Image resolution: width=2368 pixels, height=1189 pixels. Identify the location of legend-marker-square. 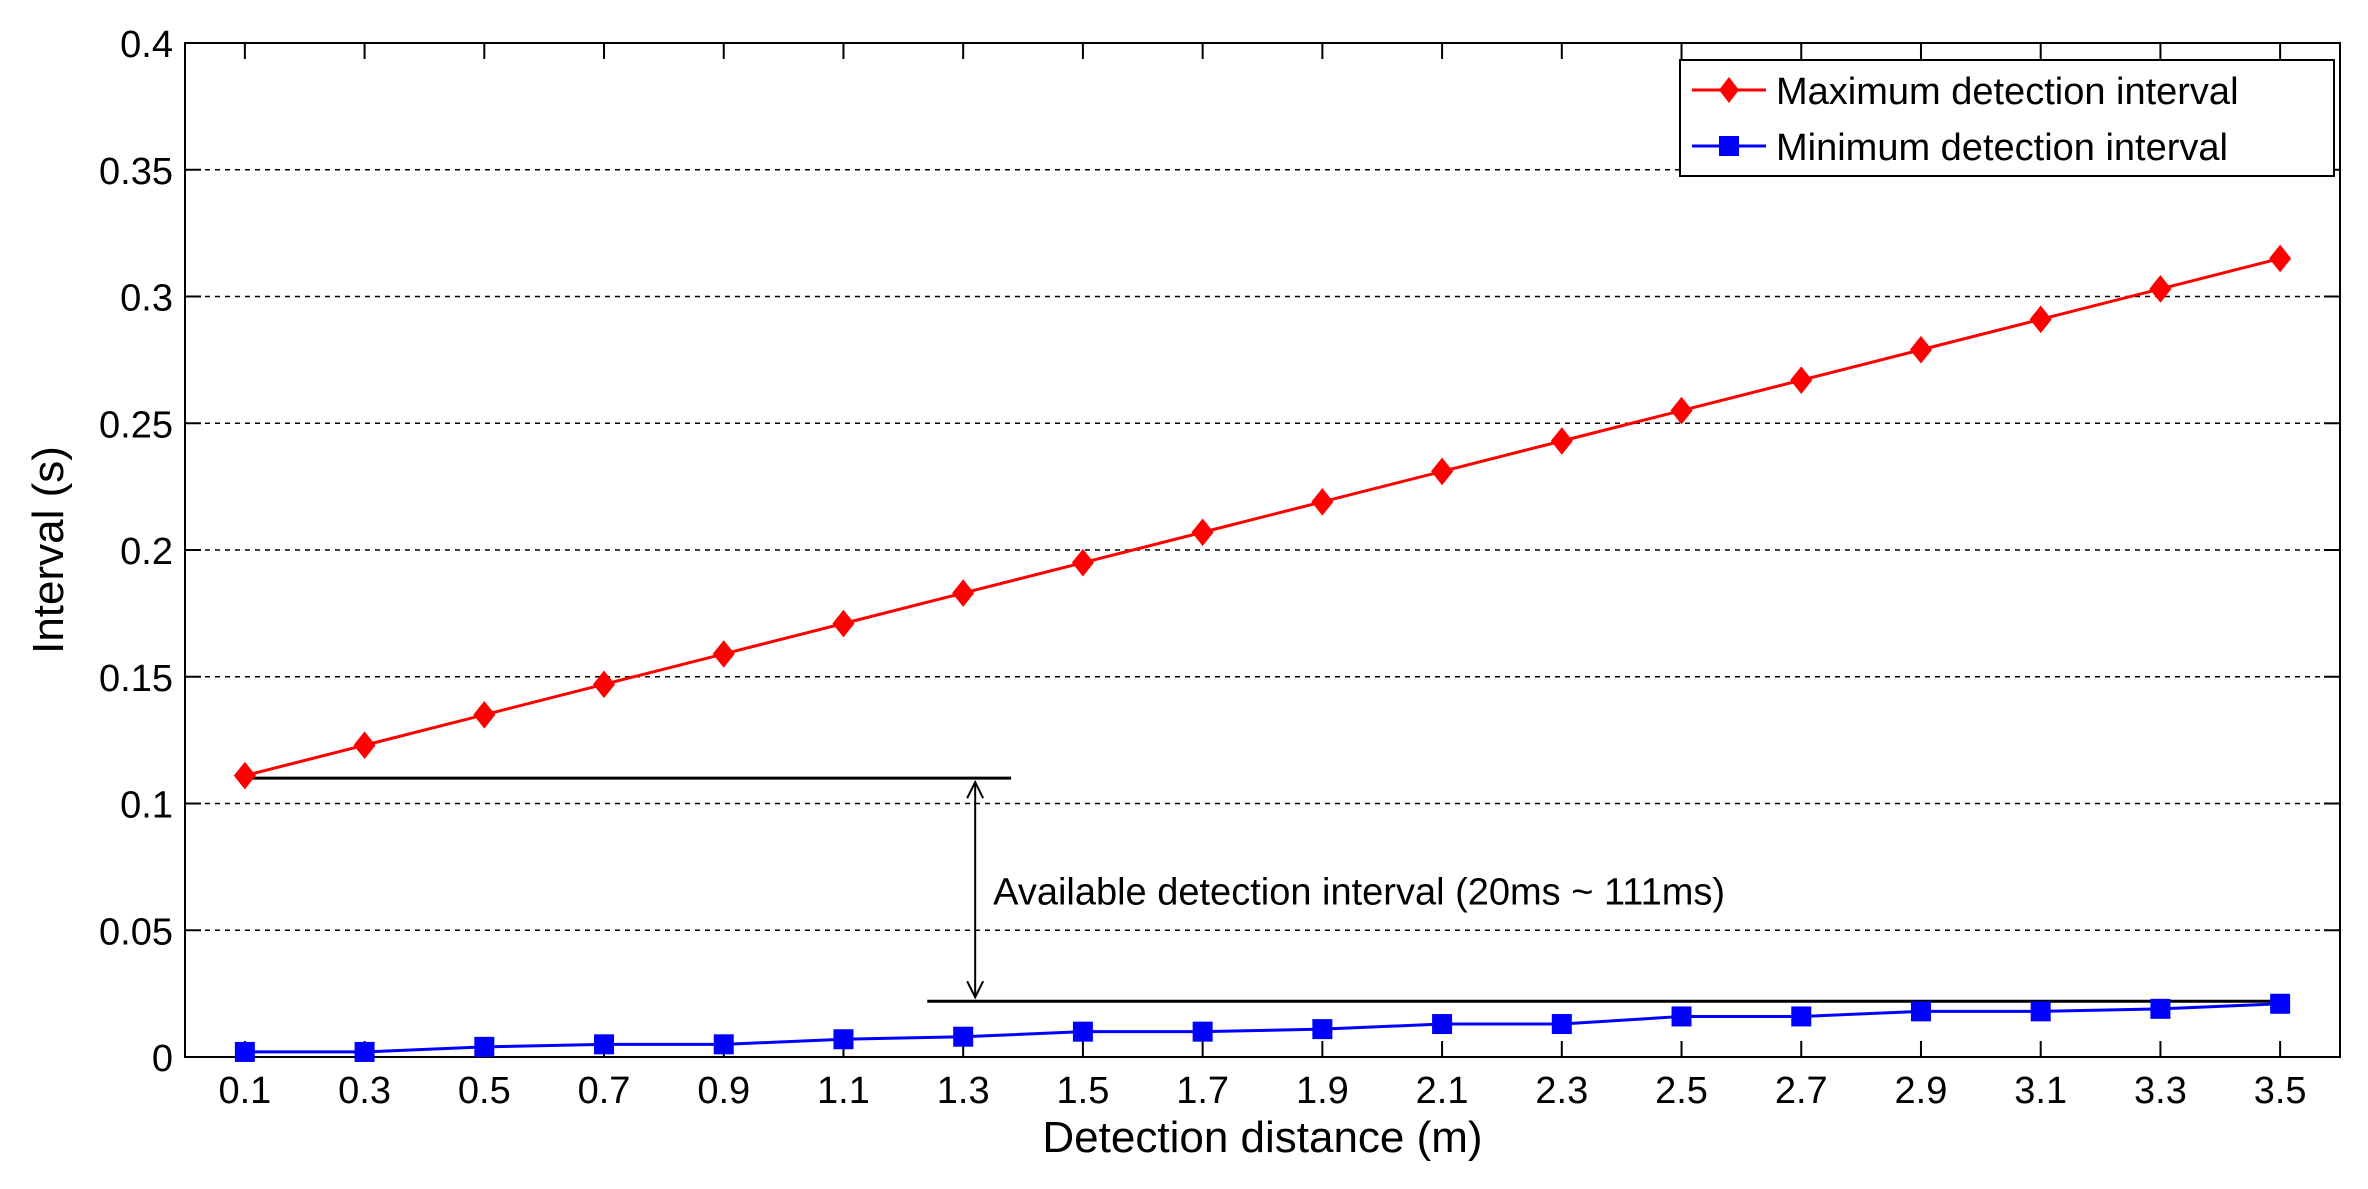
(1729, 146).